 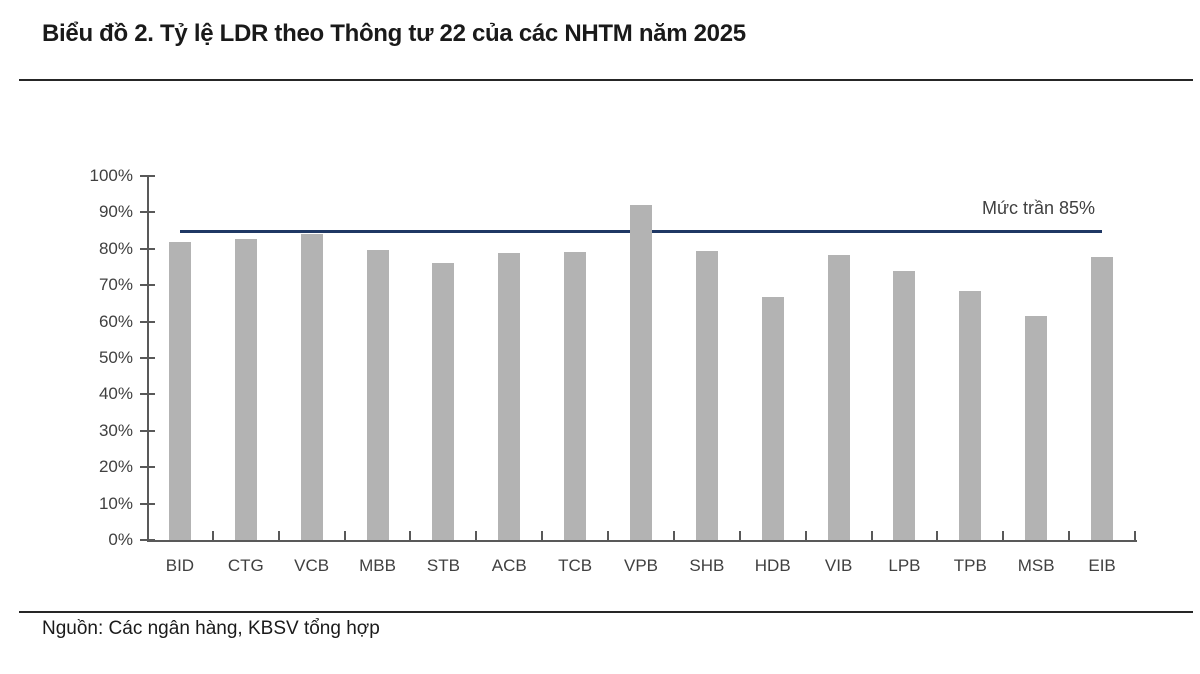 What do you see at coordinates (115, 394) in the screenshot?
I see `y-tick-label: 40%` at bounding box center [115, 394].